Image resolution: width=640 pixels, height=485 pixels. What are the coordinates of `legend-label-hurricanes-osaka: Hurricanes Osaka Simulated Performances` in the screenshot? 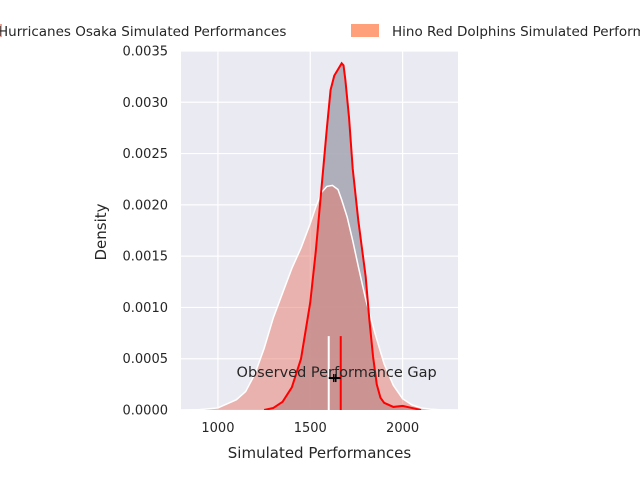 It's located at (143, 32).